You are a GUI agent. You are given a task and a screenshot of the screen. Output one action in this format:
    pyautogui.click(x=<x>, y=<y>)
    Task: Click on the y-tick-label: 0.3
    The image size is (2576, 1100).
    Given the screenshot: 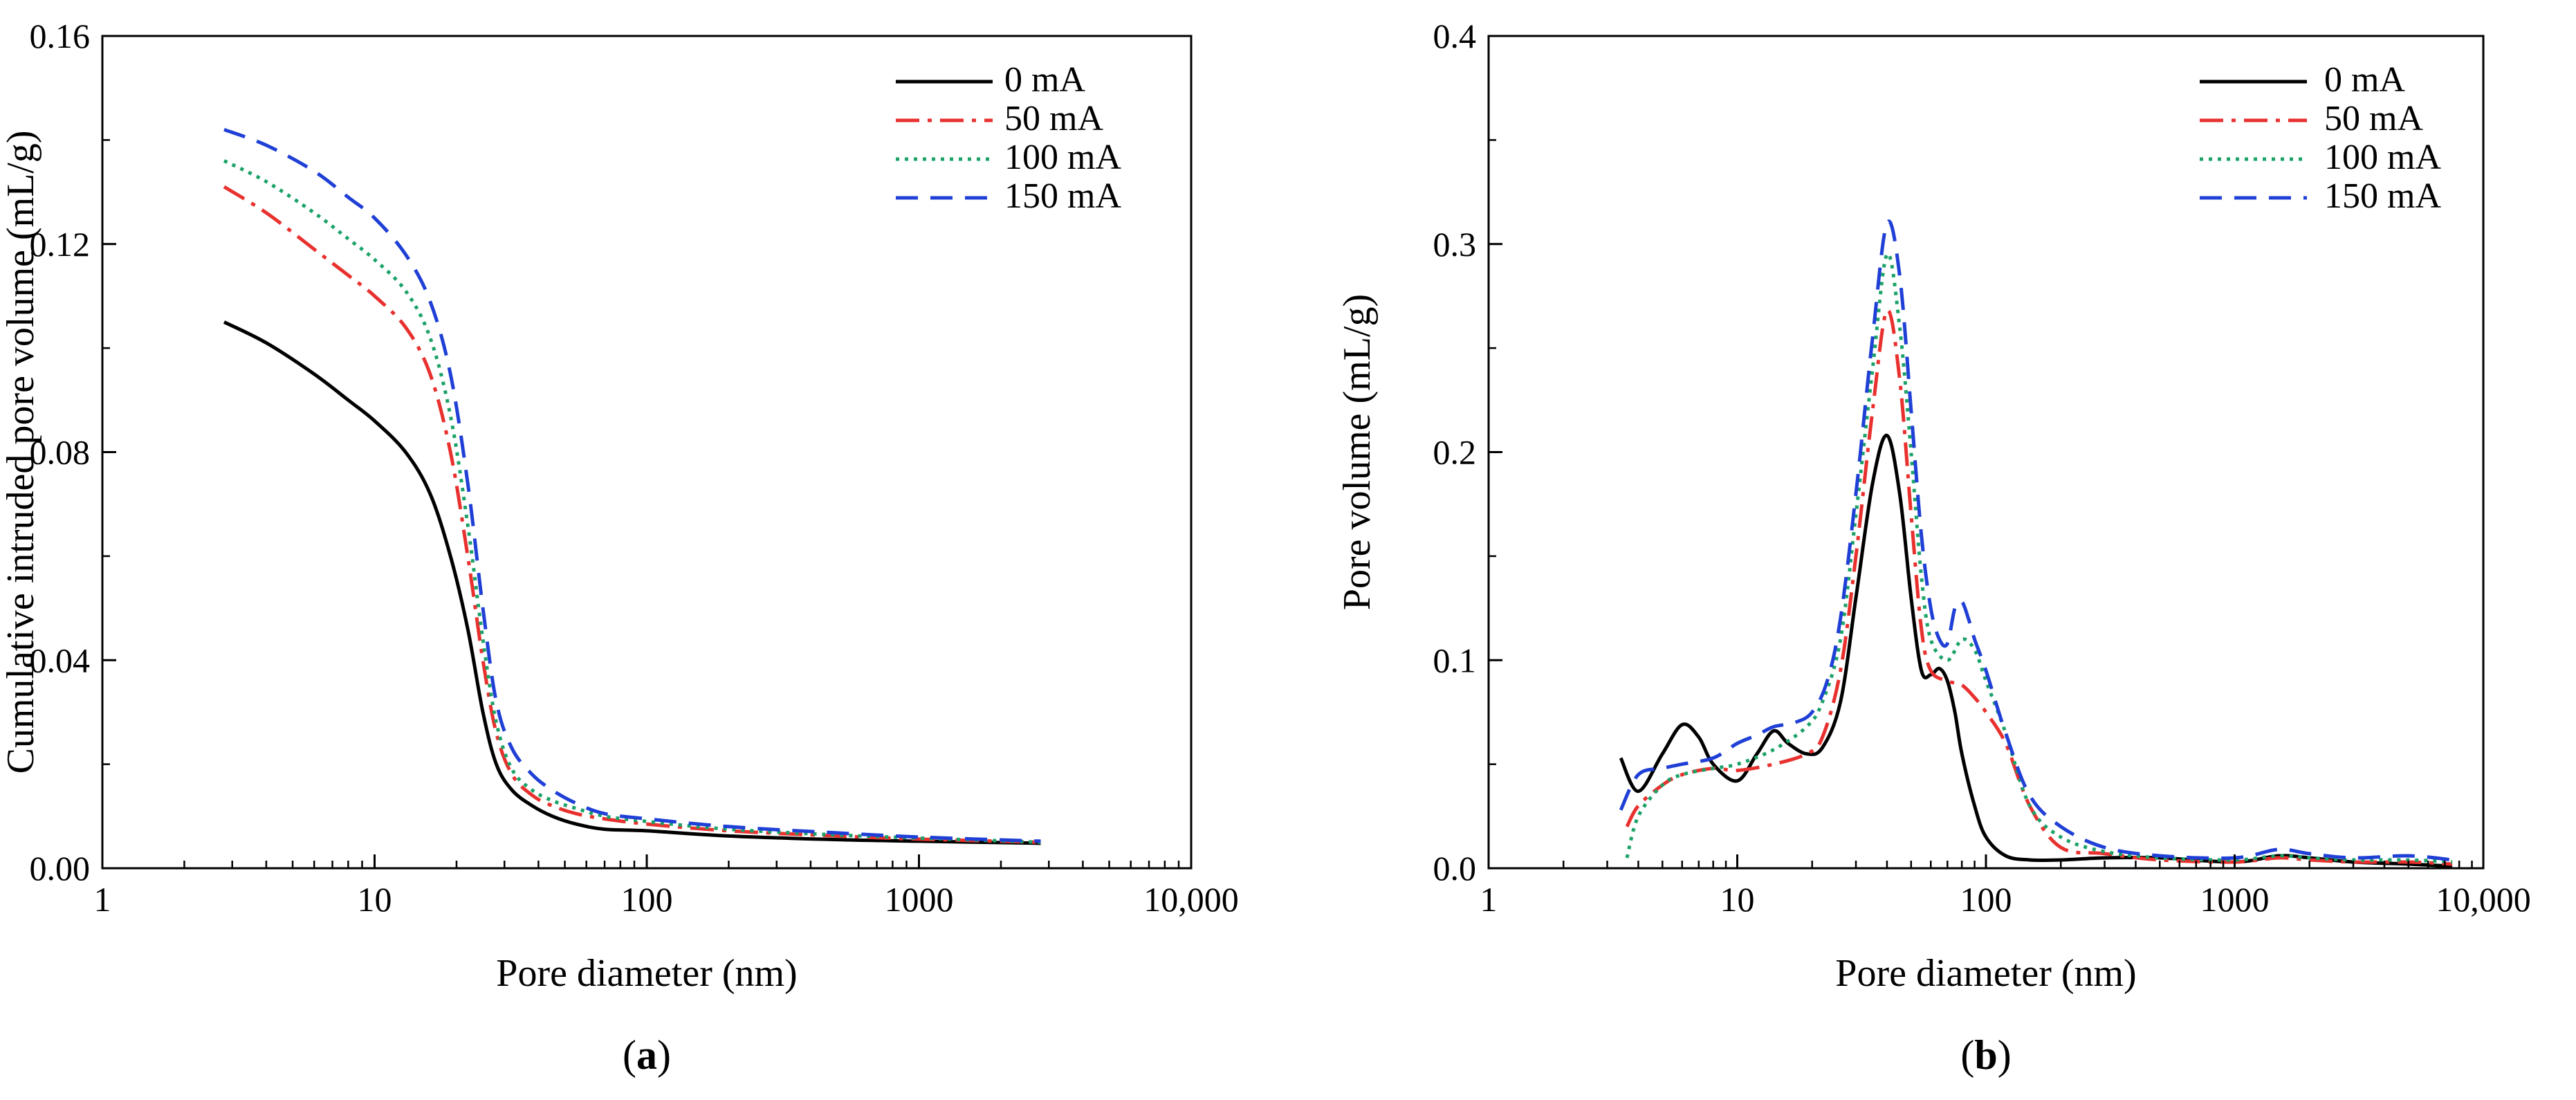 What is the action you would take?
    pyautogui.click(x=1455, y=244)
    